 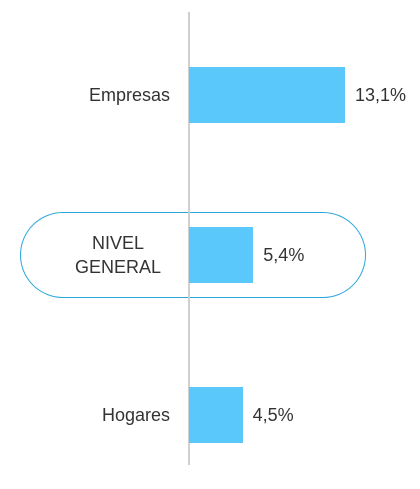 I want to click on category-label: NIVEL GENERAL, so click(x=118, y=255).